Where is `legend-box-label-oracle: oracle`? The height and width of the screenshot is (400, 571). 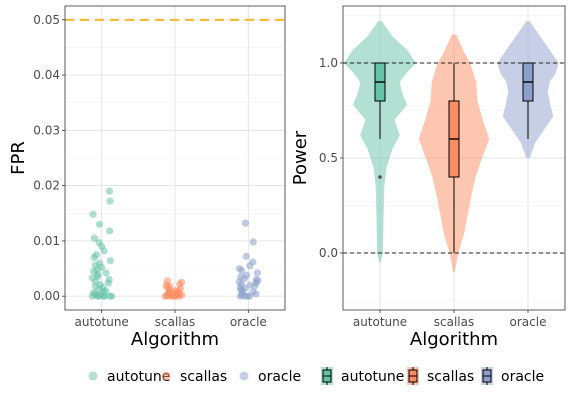
legend-box-label-oracle: oracle is located at coordinates (522, 377).